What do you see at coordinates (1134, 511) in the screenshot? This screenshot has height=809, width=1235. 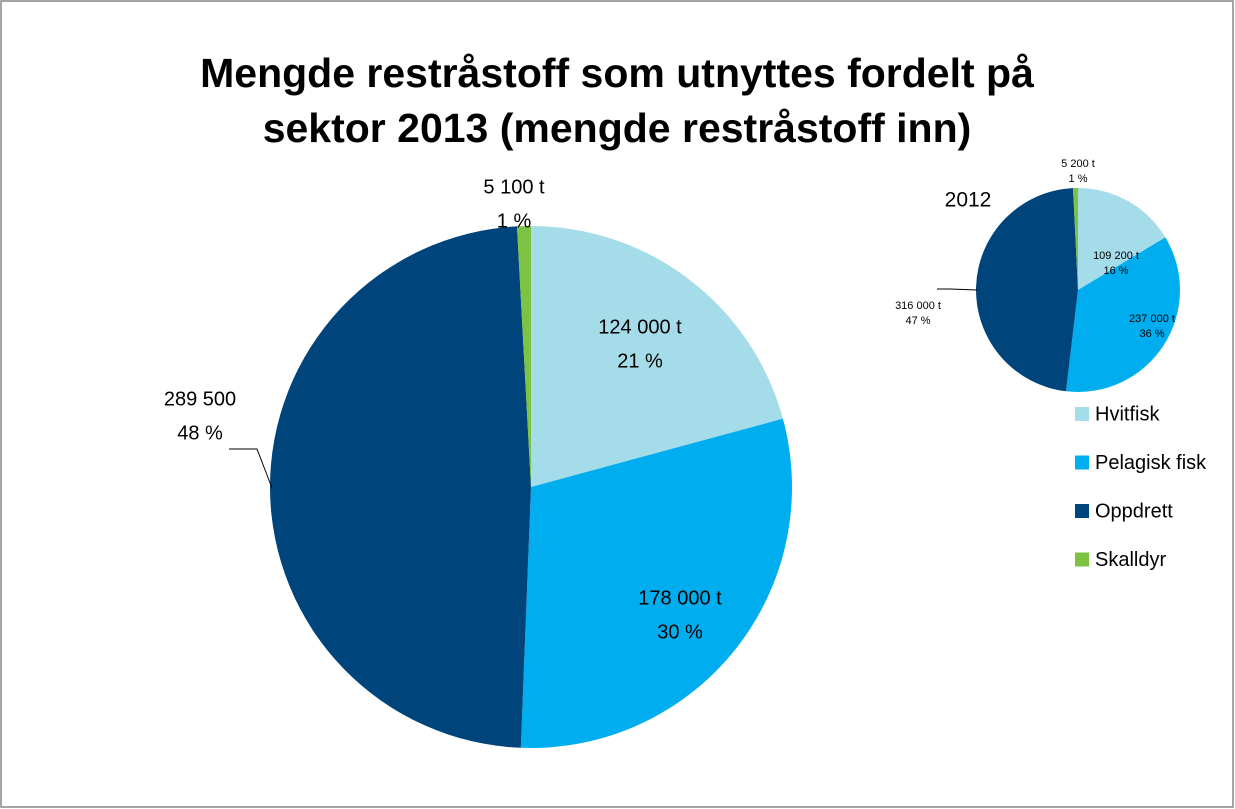 I see `legend-label: Oppdrett` at bounding box center [1134, 511].